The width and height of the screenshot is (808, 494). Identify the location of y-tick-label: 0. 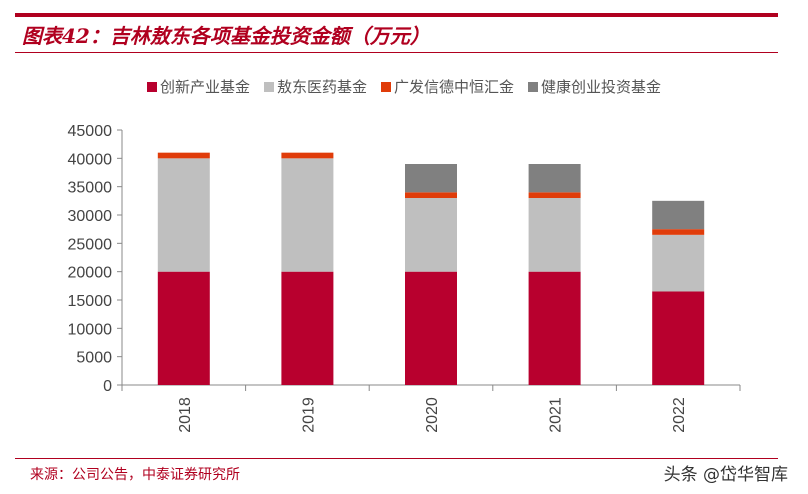
(107, 386).